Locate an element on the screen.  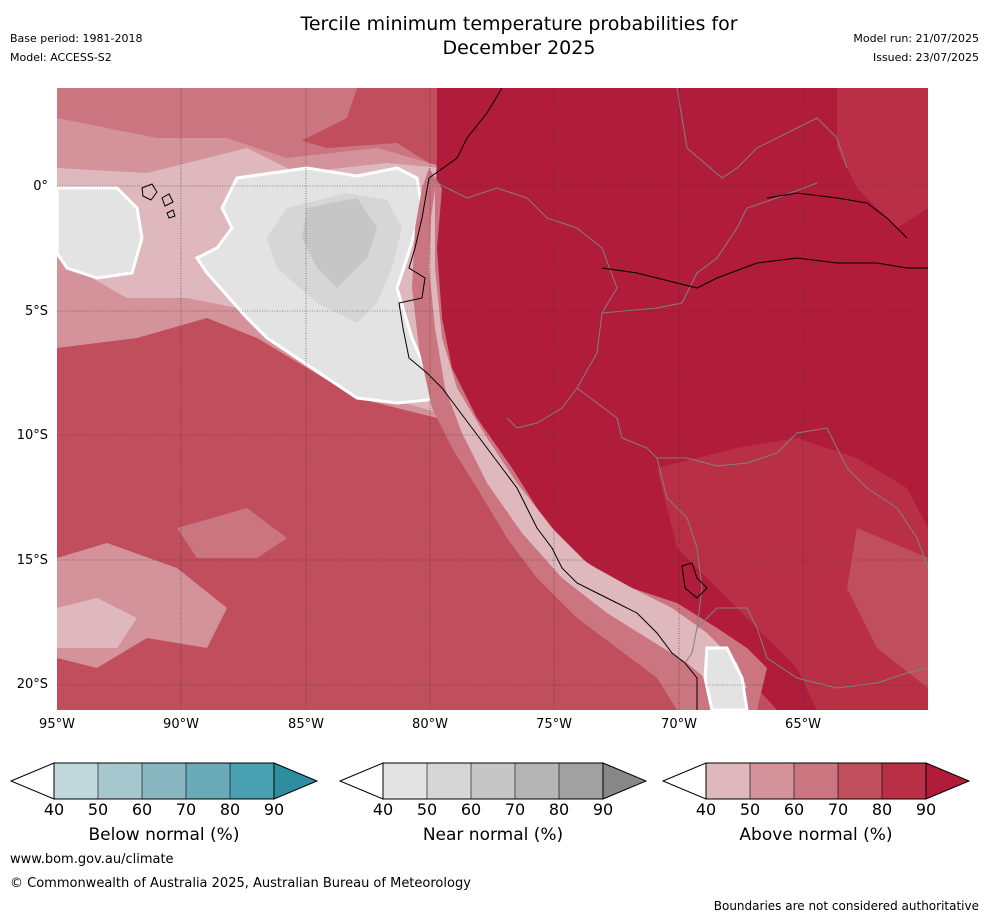
ocean-patch-60-70-sw is located at coordinates (232, 533).